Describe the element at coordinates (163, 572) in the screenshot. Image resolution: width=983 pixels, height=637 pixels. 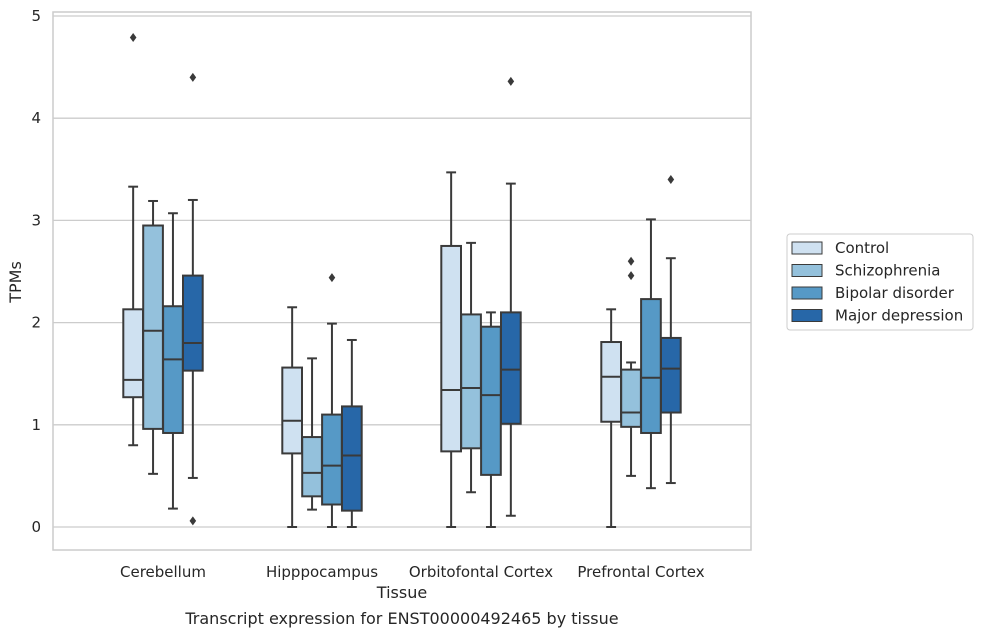
I see `x-tick-label: Cerebellum` at that location.